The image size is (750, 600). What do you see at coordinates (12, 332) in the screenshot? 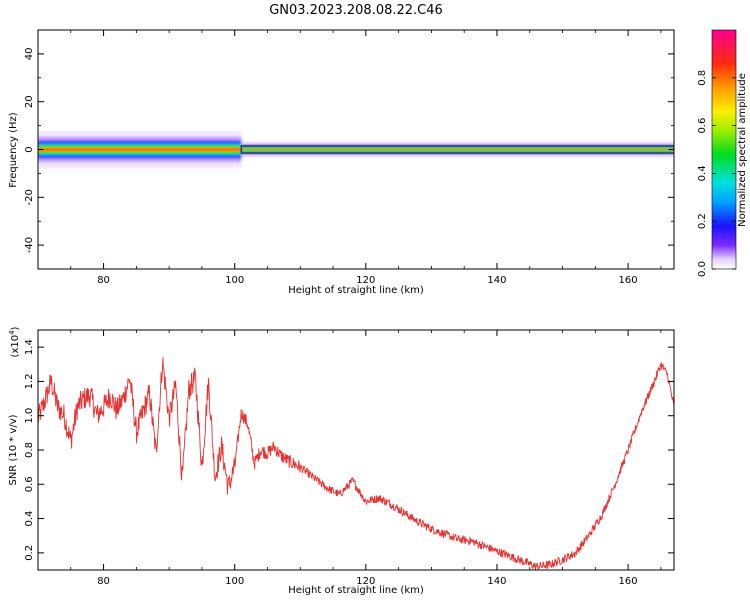
I see `snr-y-multiplier-exponent: 4` at bounding box center [12, 332].